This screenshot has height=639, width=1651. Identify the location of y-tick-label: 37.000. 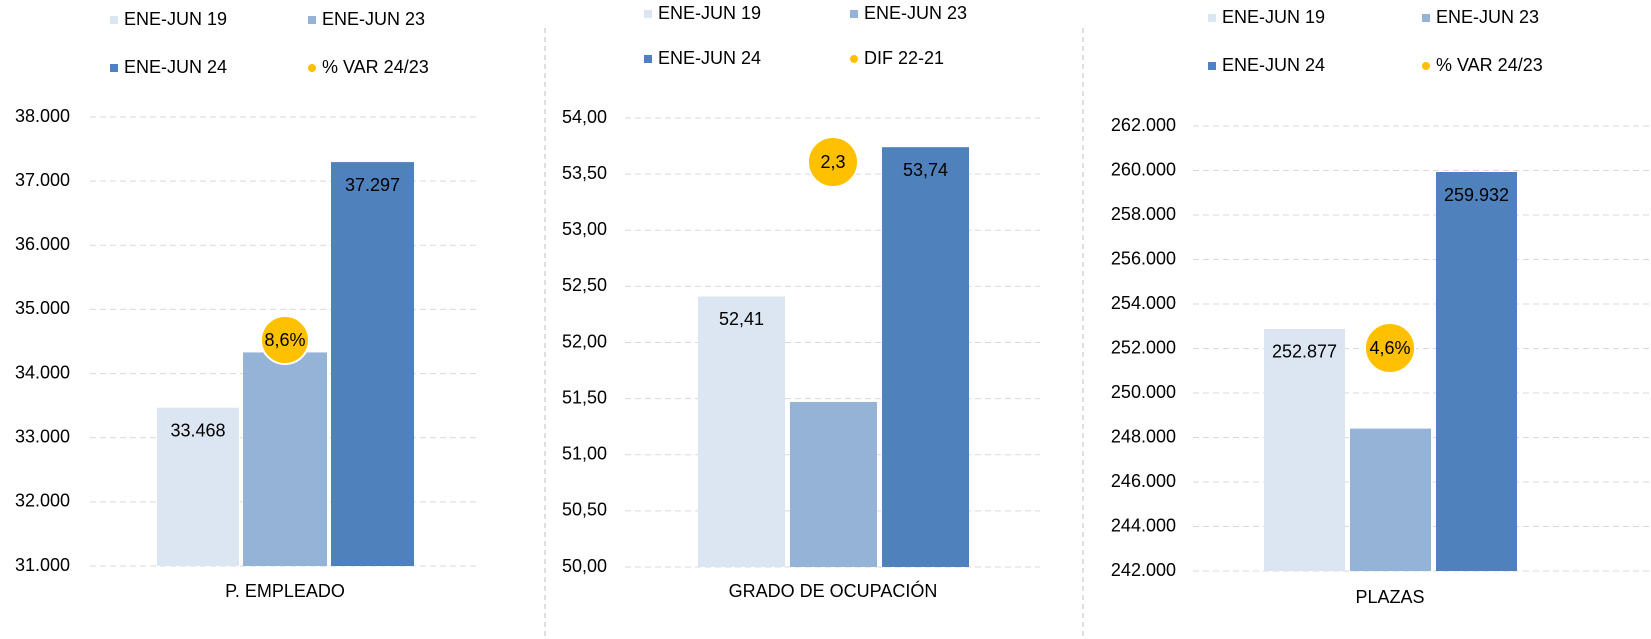
(42, 180).